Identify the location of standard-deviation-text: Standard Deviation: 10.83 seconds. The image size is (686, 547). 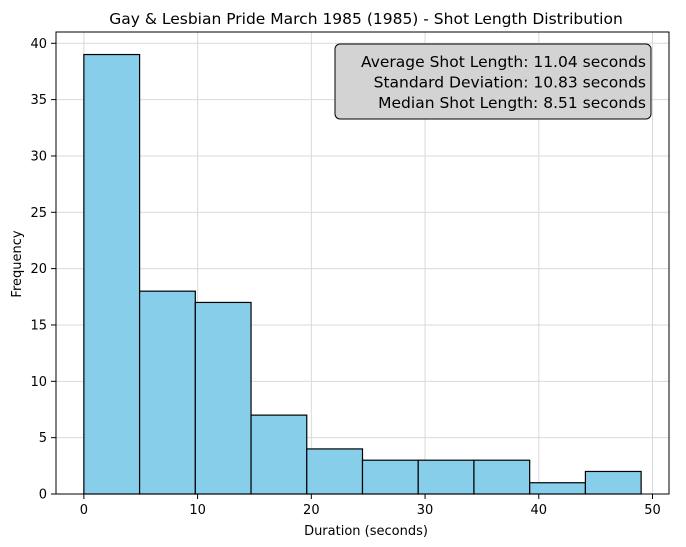
(510, 83).